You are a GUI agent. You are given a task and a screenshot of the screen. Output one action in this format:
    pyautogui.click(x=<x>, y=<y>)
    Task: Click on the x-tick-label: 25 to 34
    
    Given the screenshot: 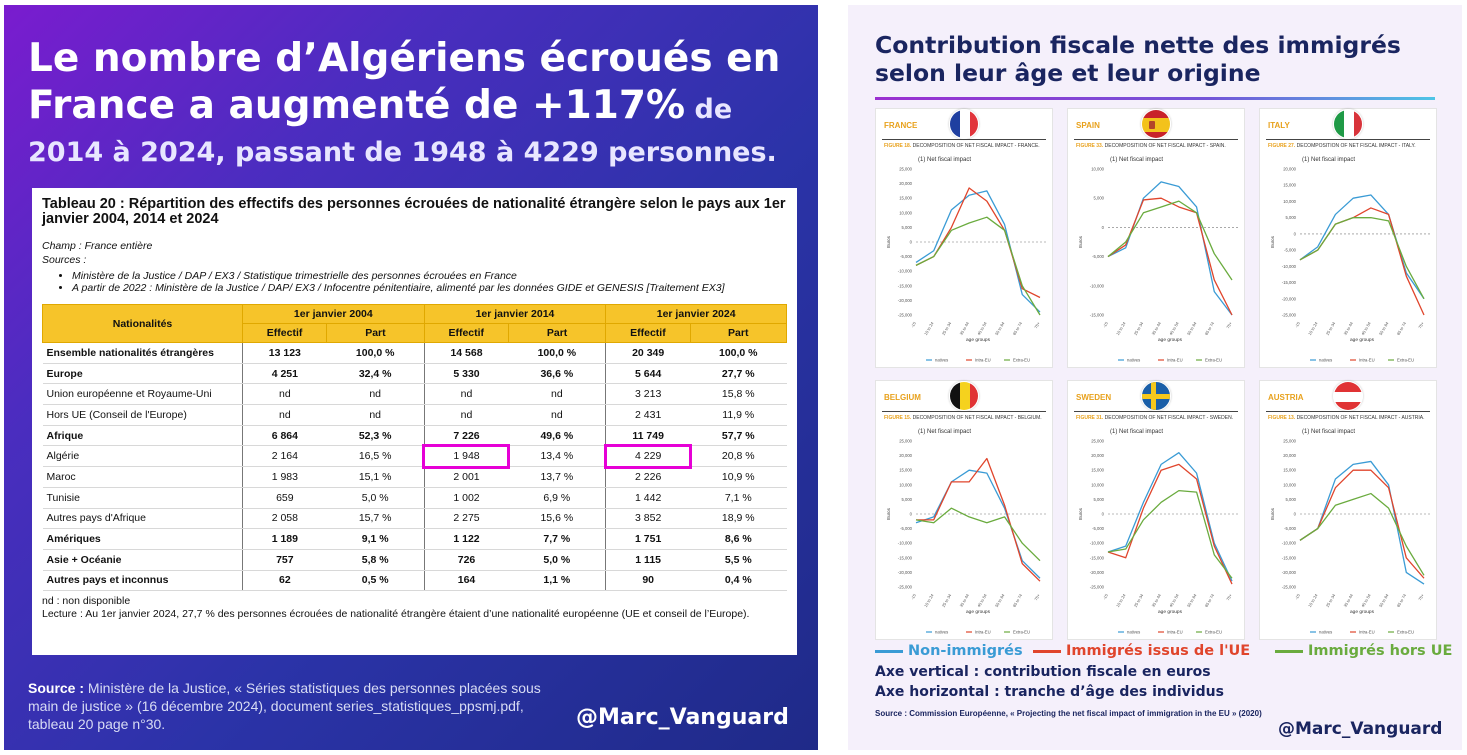 What is the action you would take?
    pyautogui.click(x=1139, y=328)
    